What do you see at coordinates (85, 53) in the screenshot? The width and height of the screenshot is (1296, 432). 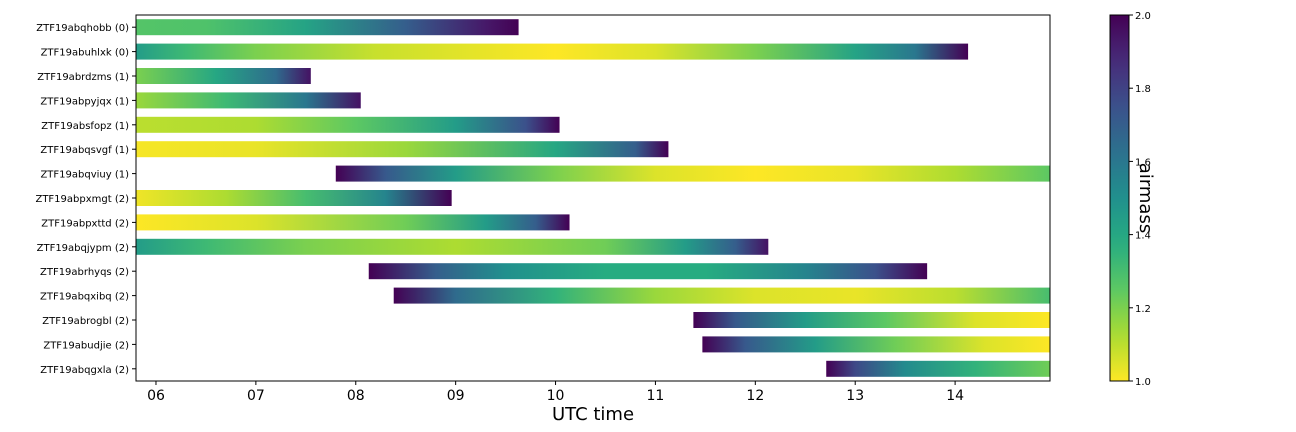 I see `y-tick-label: ZTF19abuhlxk (0)` at bounding box center [85, 53].